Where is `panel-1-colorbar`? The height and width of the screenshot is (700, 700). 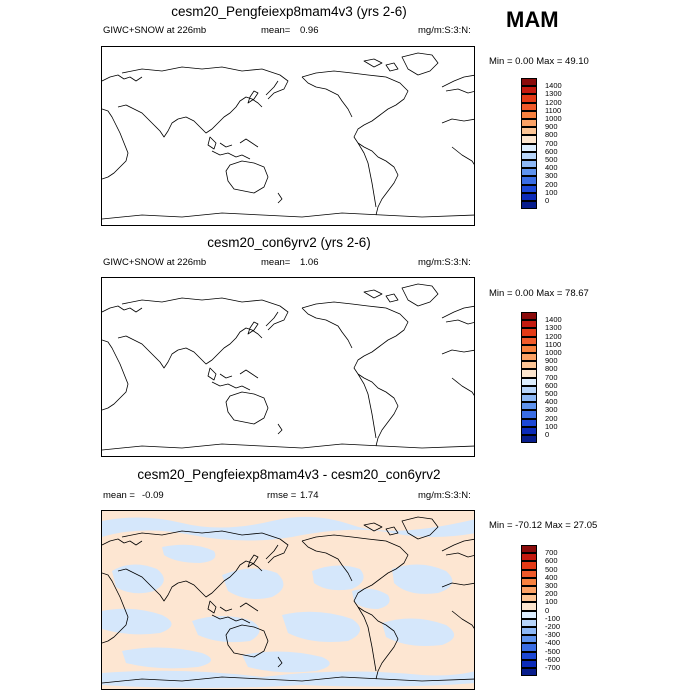
panel-1-colorbar is located at coordinates (529, 144).